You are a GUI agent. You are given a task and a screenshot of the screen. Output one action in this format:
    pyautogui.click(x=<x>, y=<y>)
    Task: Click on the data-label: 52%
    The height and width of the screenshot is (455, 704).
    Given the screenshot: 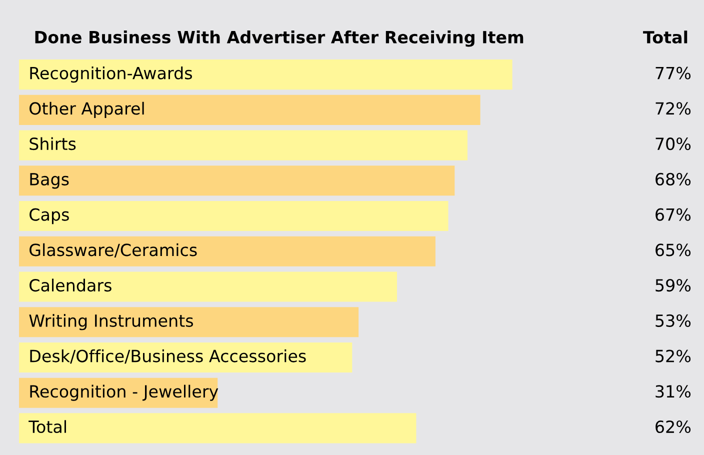 What is the action you would take?
    pyautogui.click(x=673, y=356)
    